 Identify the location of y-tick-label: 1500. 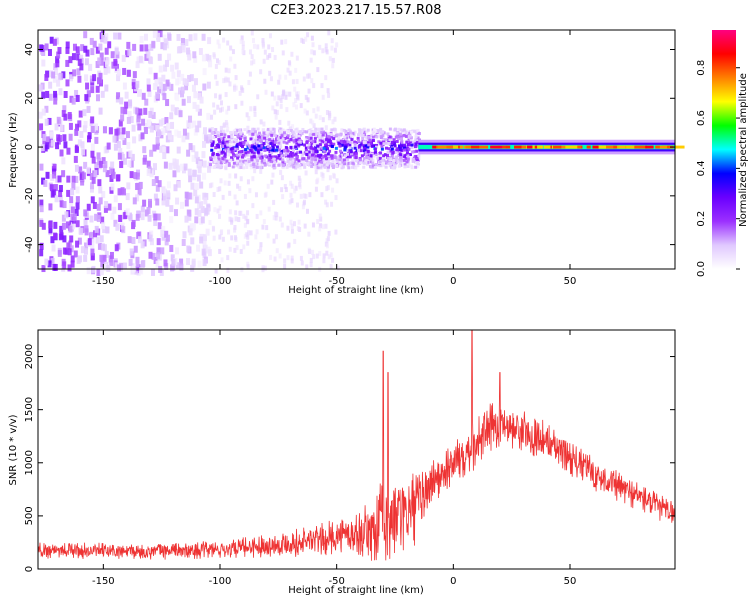
(29, 409).